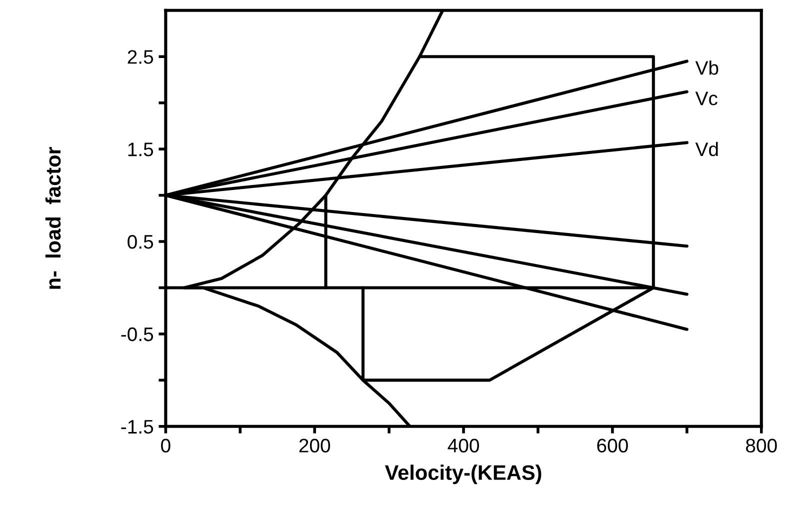  I want to click on series-label: Vb, so click(706, 67).